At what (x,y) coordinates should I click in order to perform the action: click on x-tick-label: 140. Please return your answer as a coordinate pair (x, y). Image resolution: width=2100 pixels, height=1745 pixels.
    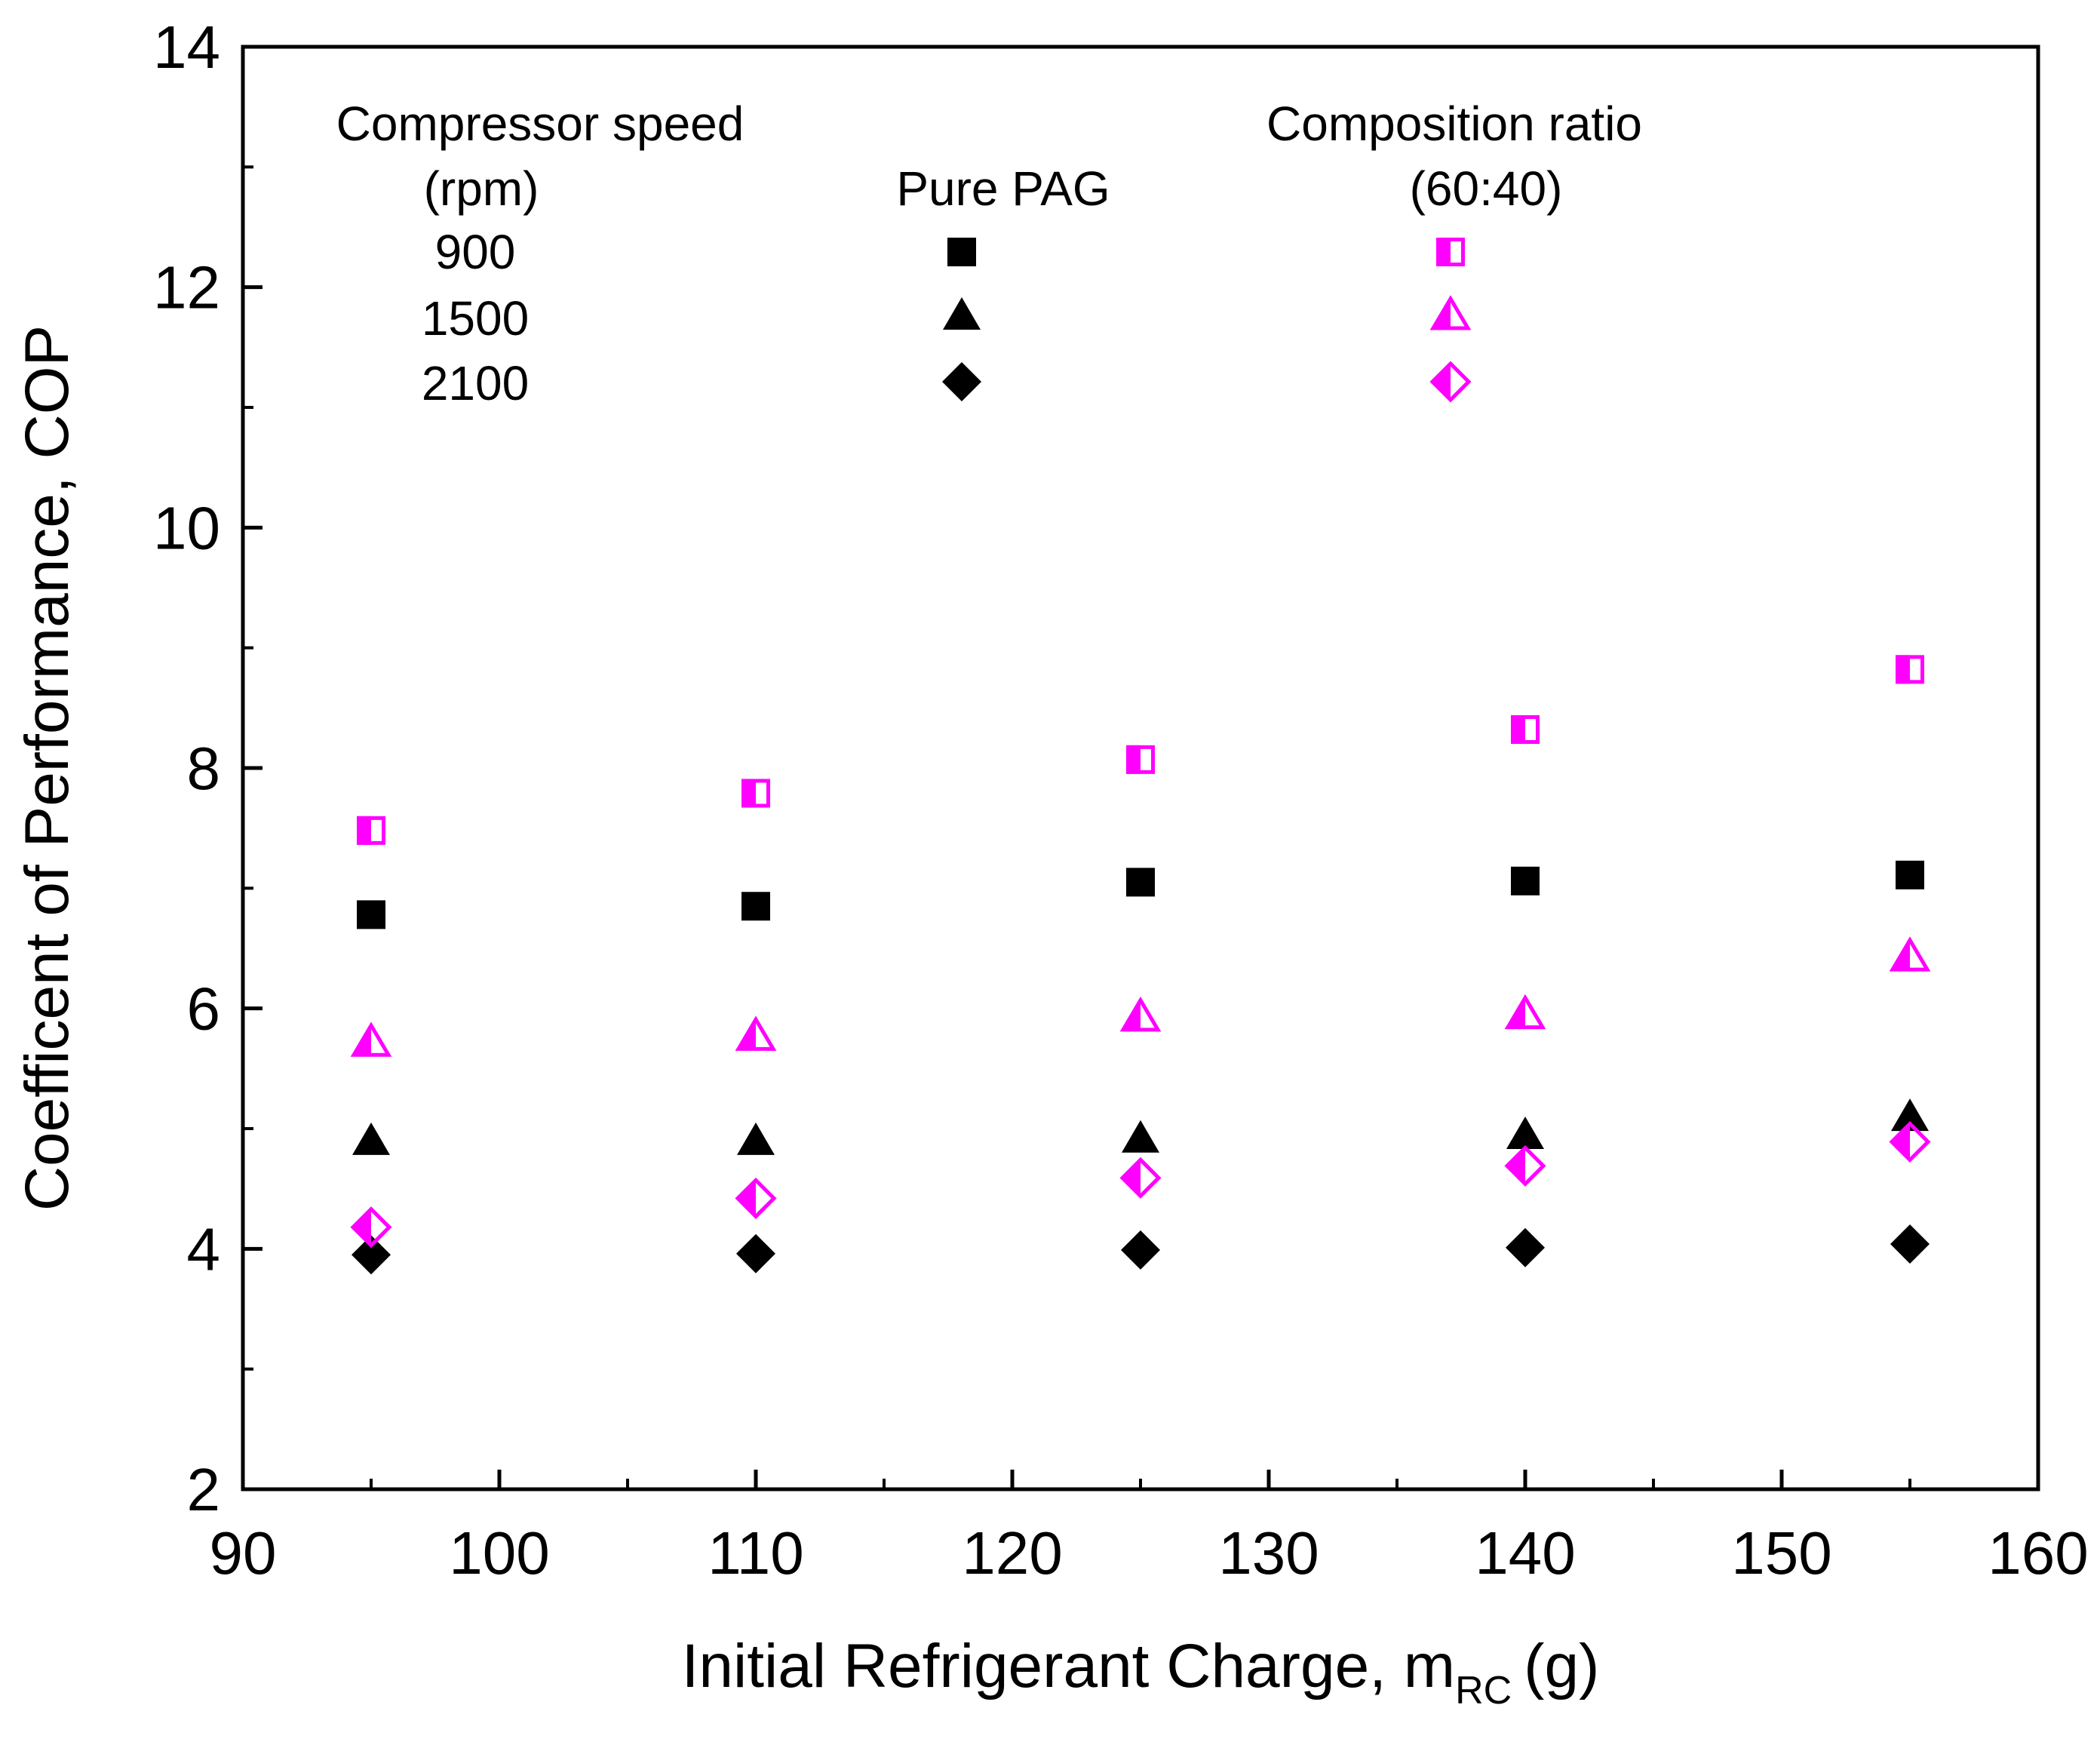
    Looking at the image, I should click on (1525, 1553).